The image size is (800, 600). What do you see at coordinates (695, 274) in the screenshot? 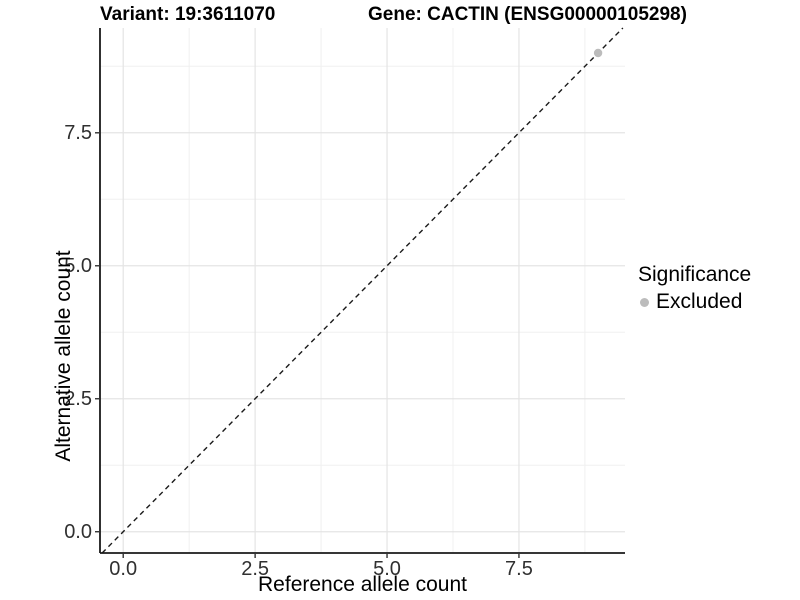
I see `legend-title: Significance` at bounding box center [695, 274].